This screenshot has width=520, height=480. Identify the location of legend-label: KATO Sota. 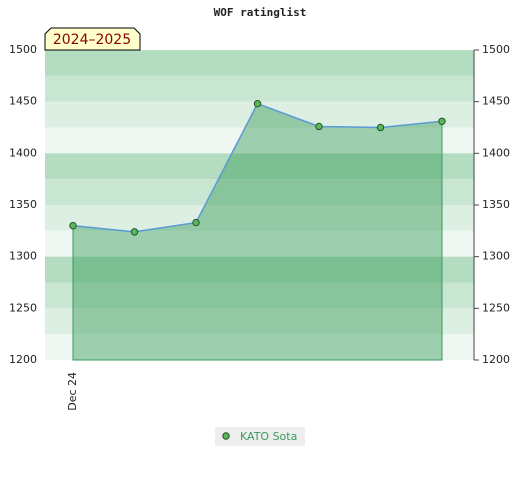
(268, 436).